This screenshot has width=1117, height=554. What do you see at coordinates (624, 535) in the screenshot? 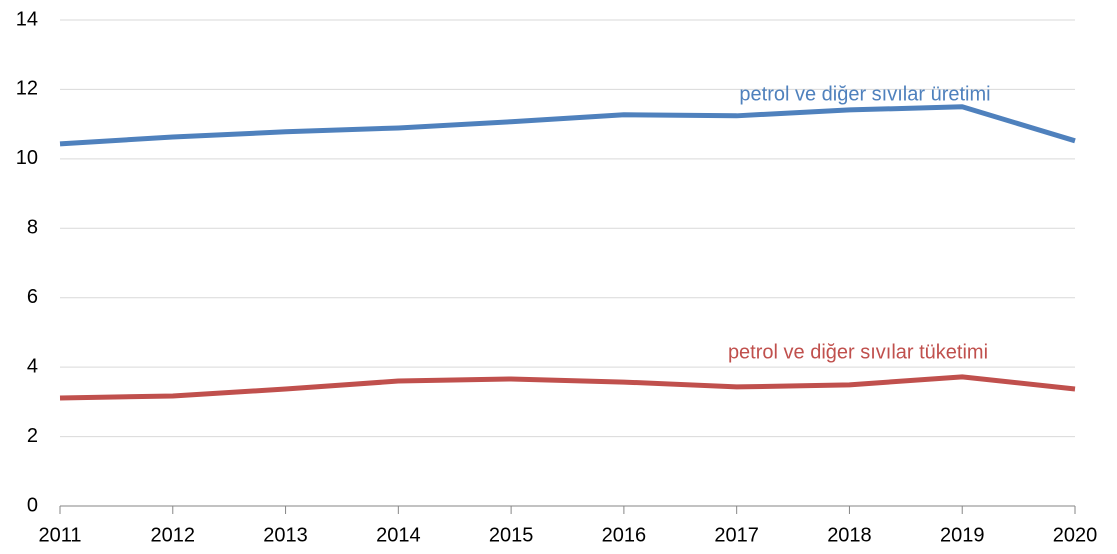
I see `x-tick-label: 2016` at bounding box center [624, 535].